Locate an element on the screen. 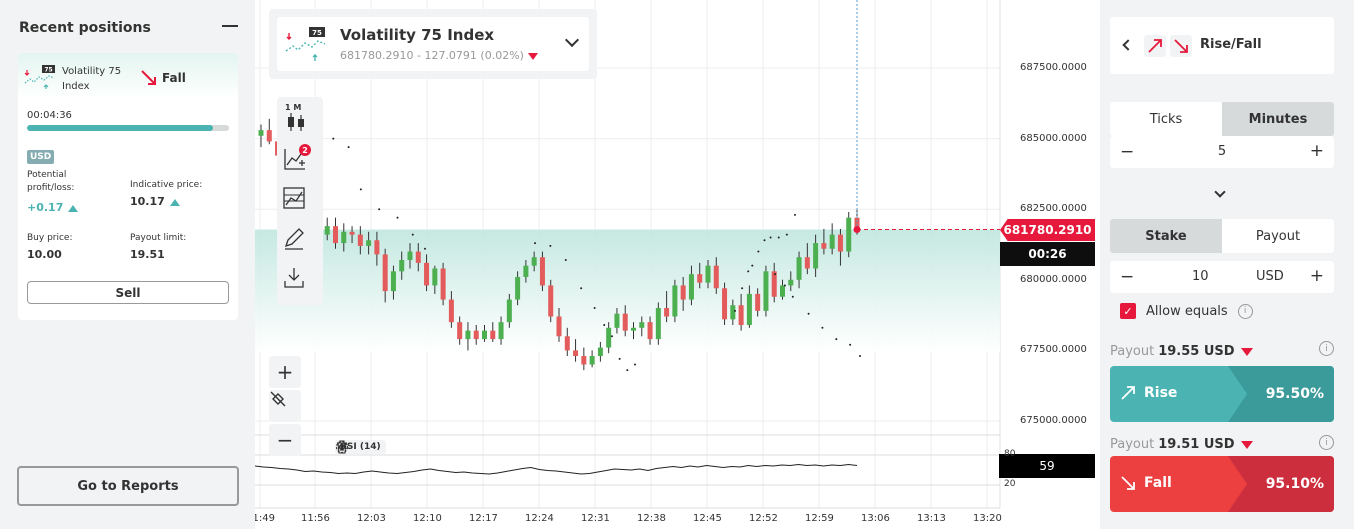 This screenshot has width=1354, height=529. chart-interval-button: 1 M is located at coordinates (300, 120).